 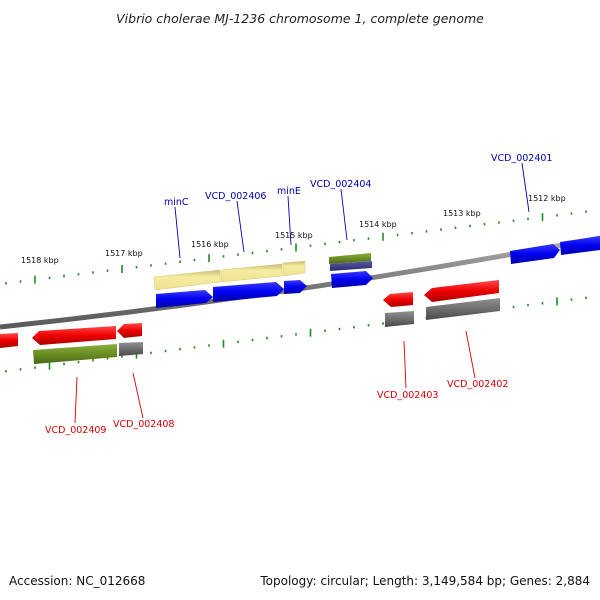 I want to click on gene-minC-bar, so click(x=187, y=280).